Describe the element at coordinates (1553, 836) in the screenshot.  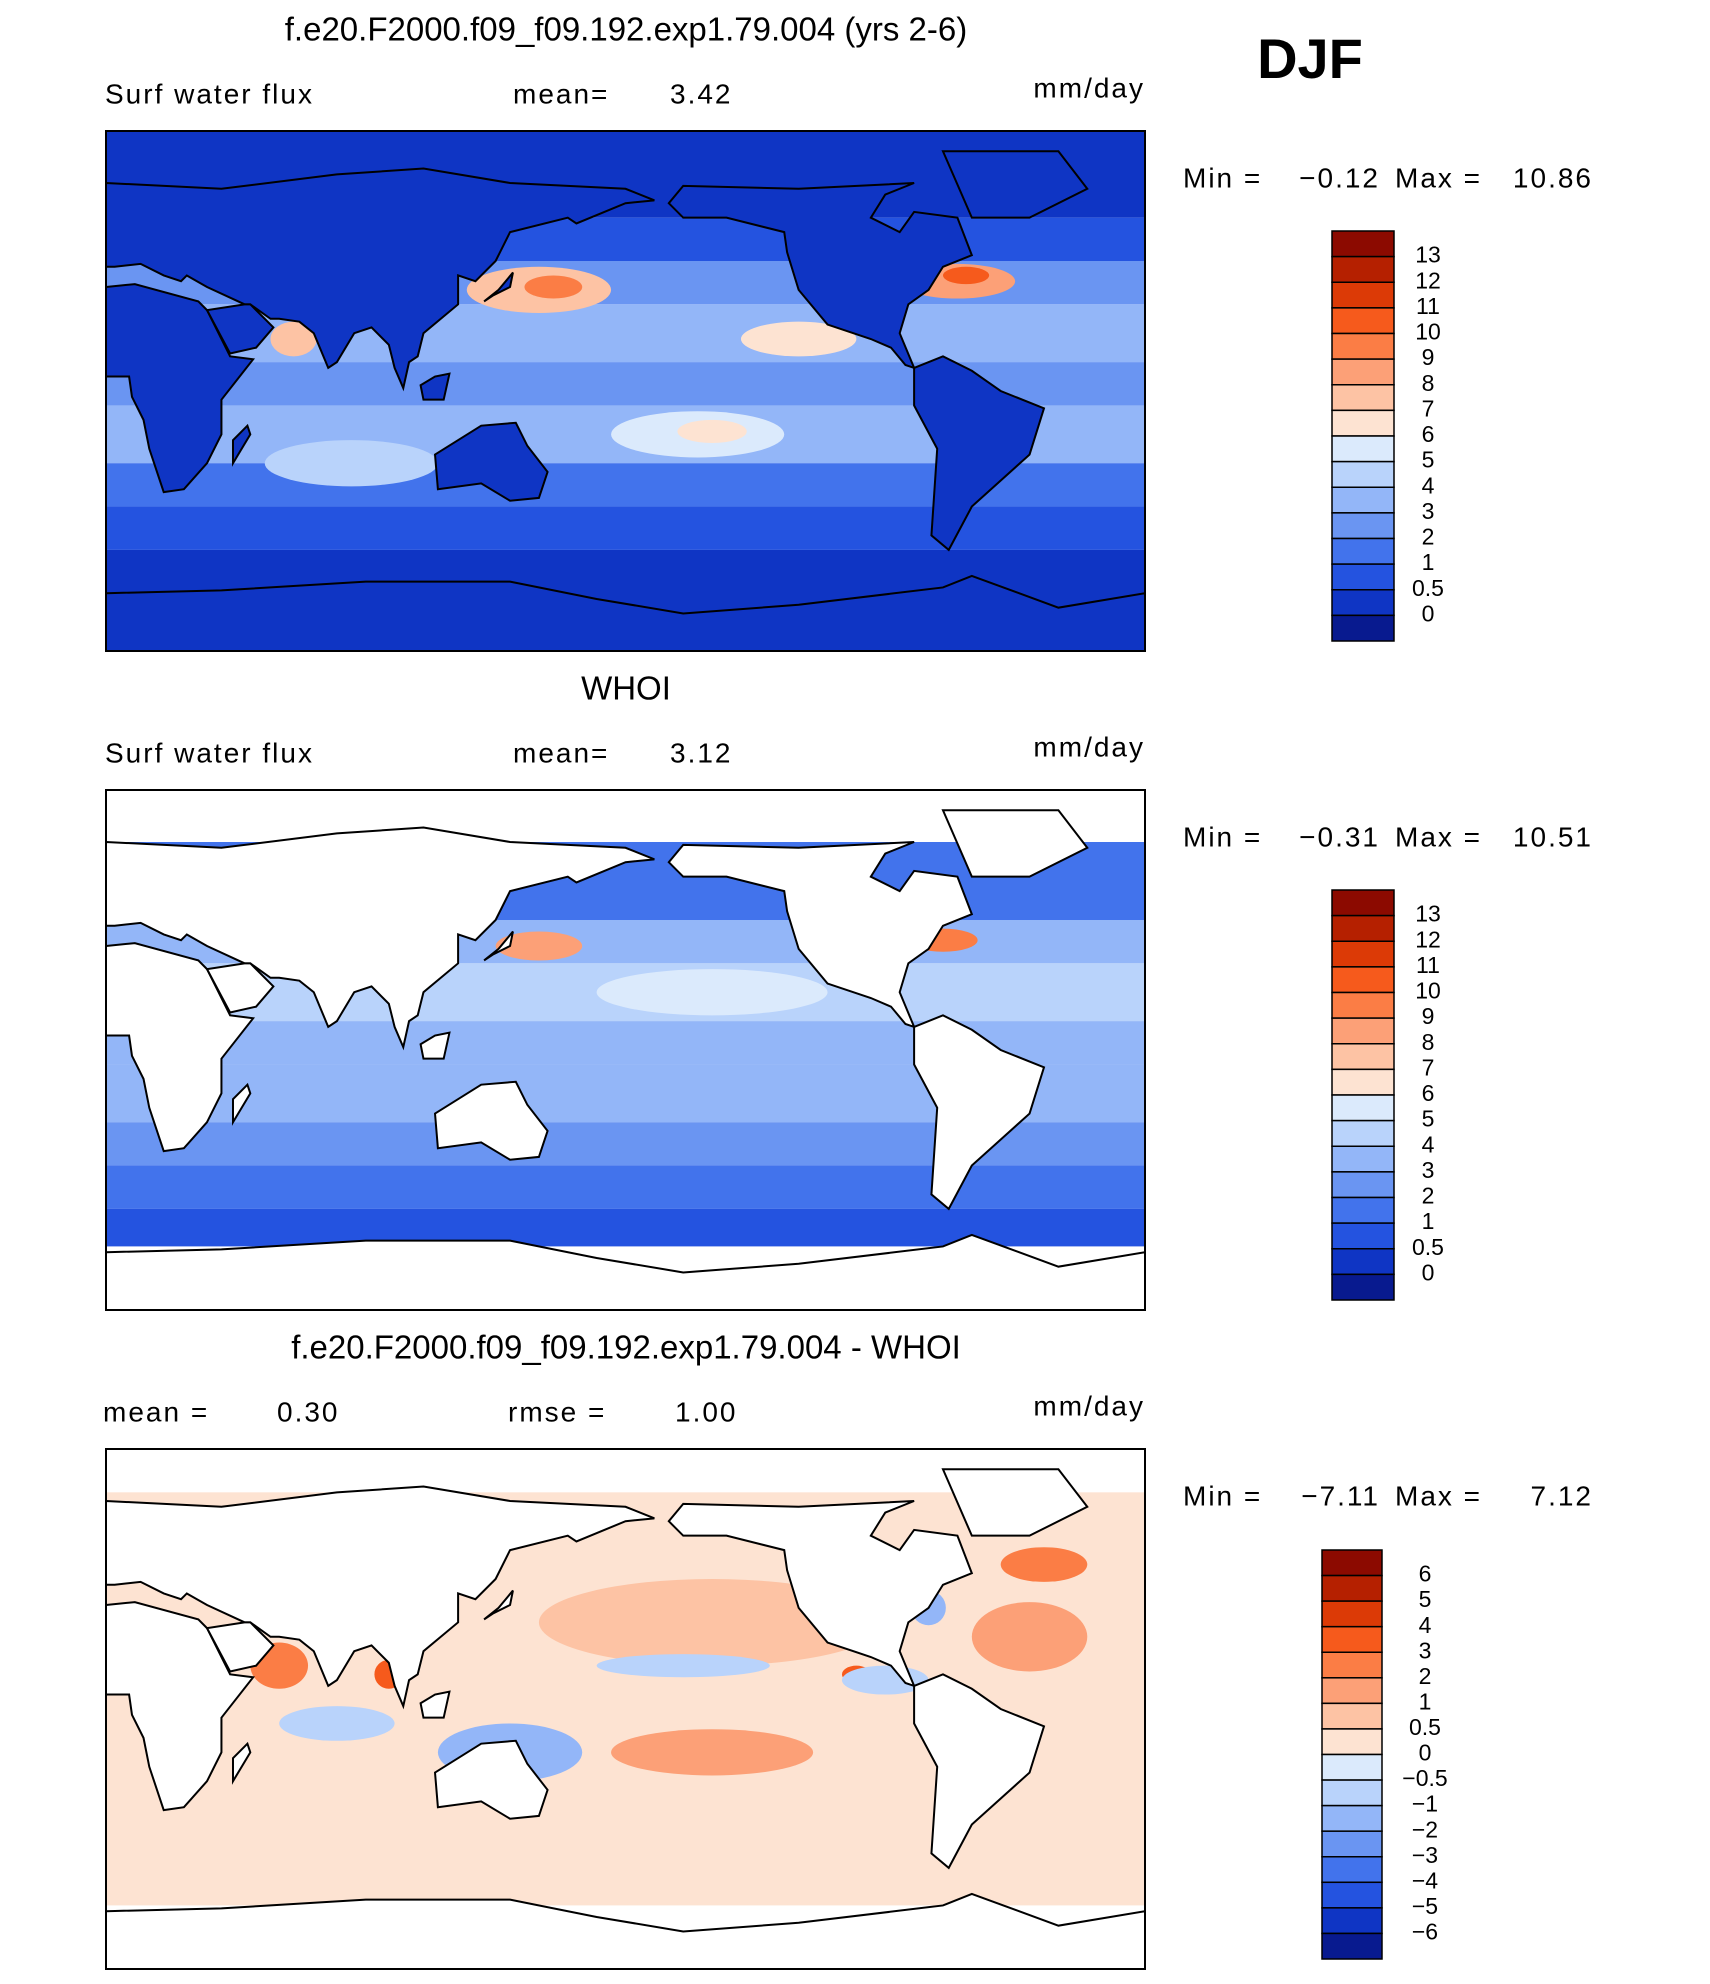
I see `max-value: 10.51` at that location.